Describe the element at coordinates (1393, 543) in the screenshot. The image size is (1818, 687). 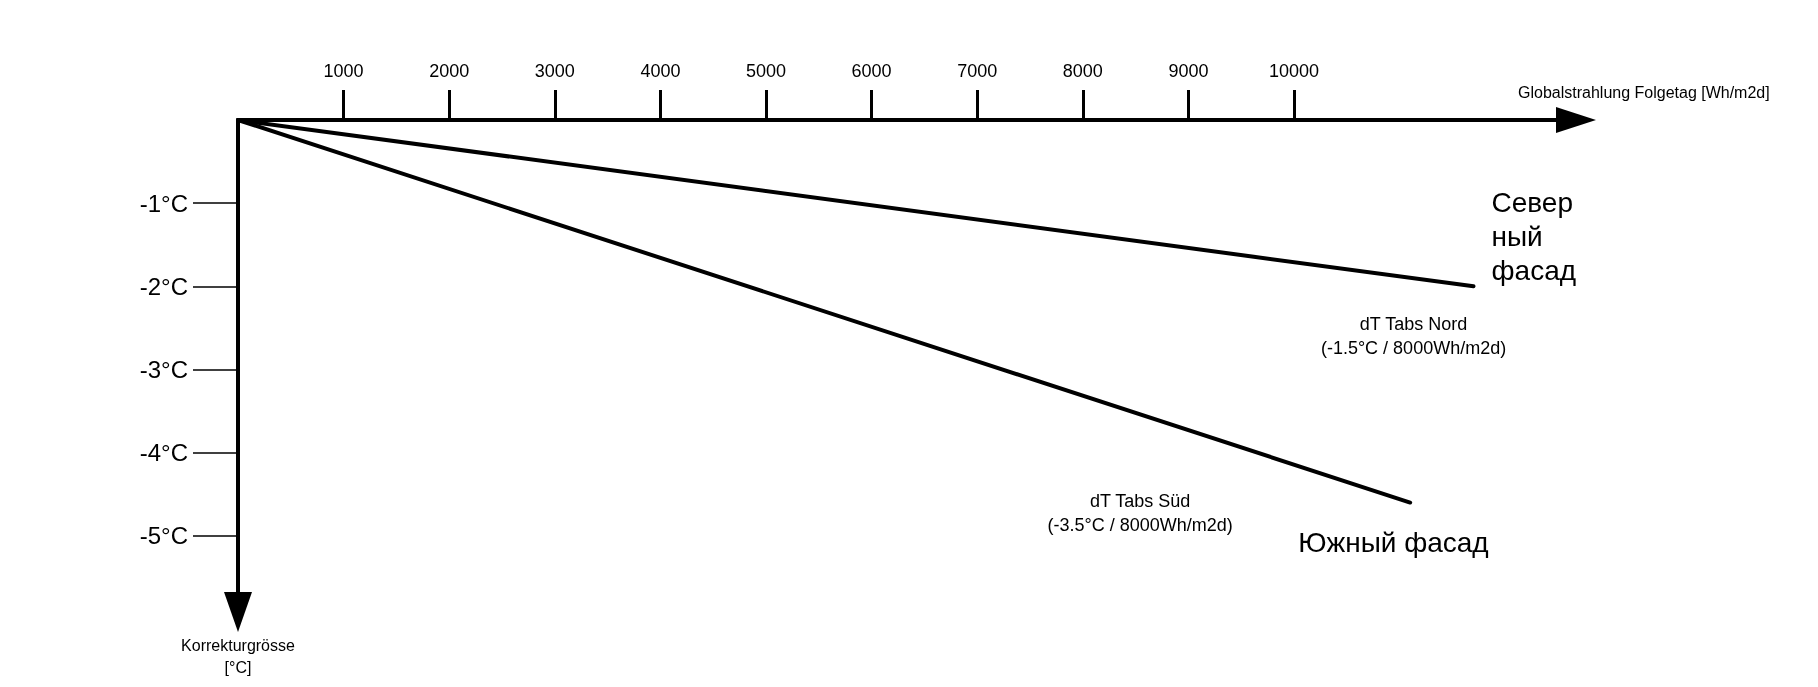
I see `series-label: Южный фасад` at that location.